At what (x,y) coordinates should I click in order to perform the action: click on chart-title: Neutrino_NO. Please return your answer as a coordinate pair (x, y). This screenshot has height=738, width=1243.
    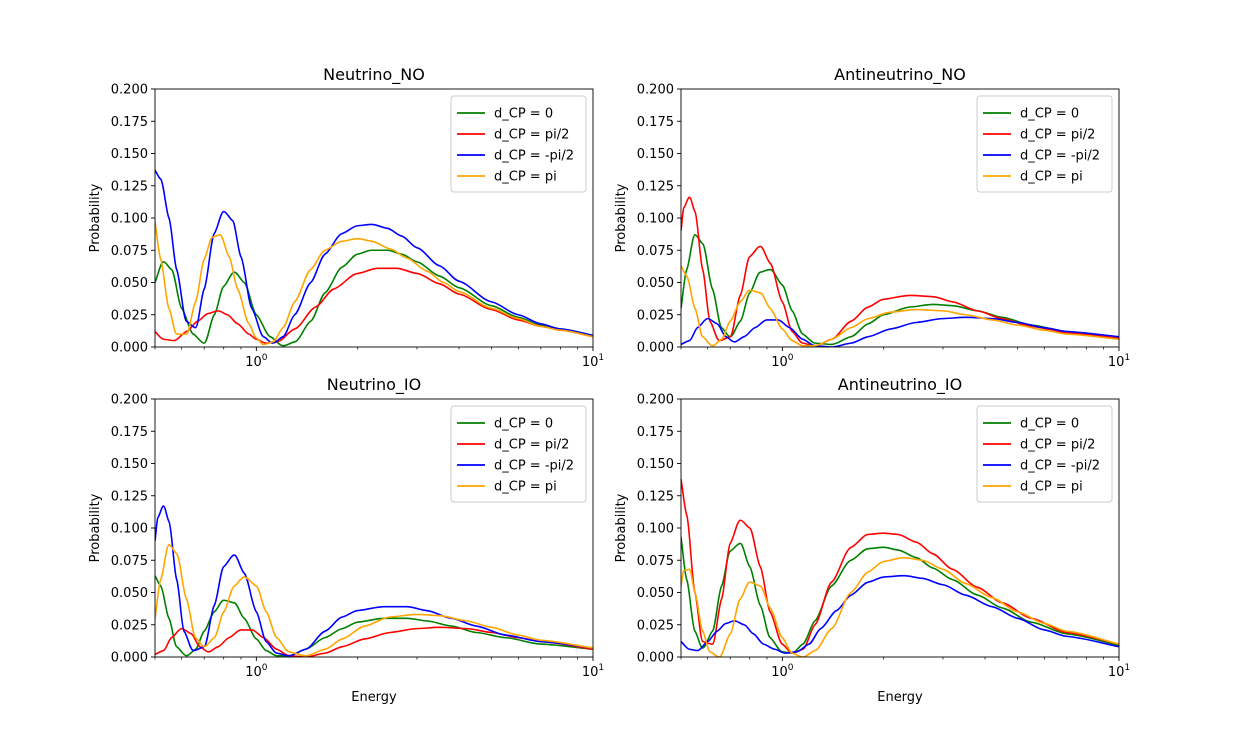
    Looking at the image, I should click on (374, 75).